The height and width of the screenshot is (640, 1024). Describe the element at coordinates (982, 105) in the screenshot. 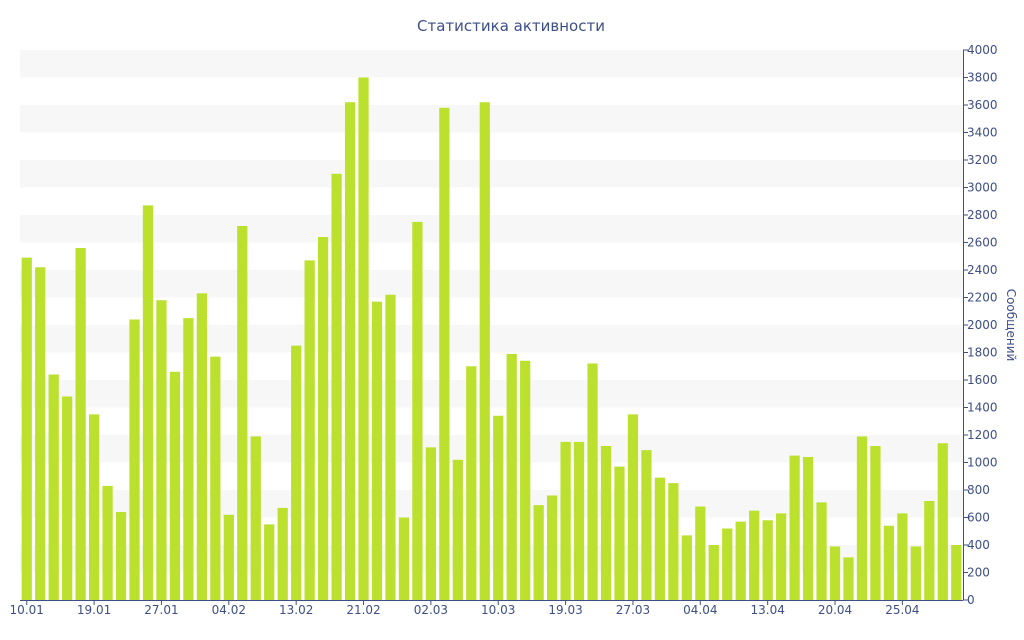

I see `y-tick-label: 3600` at that location.